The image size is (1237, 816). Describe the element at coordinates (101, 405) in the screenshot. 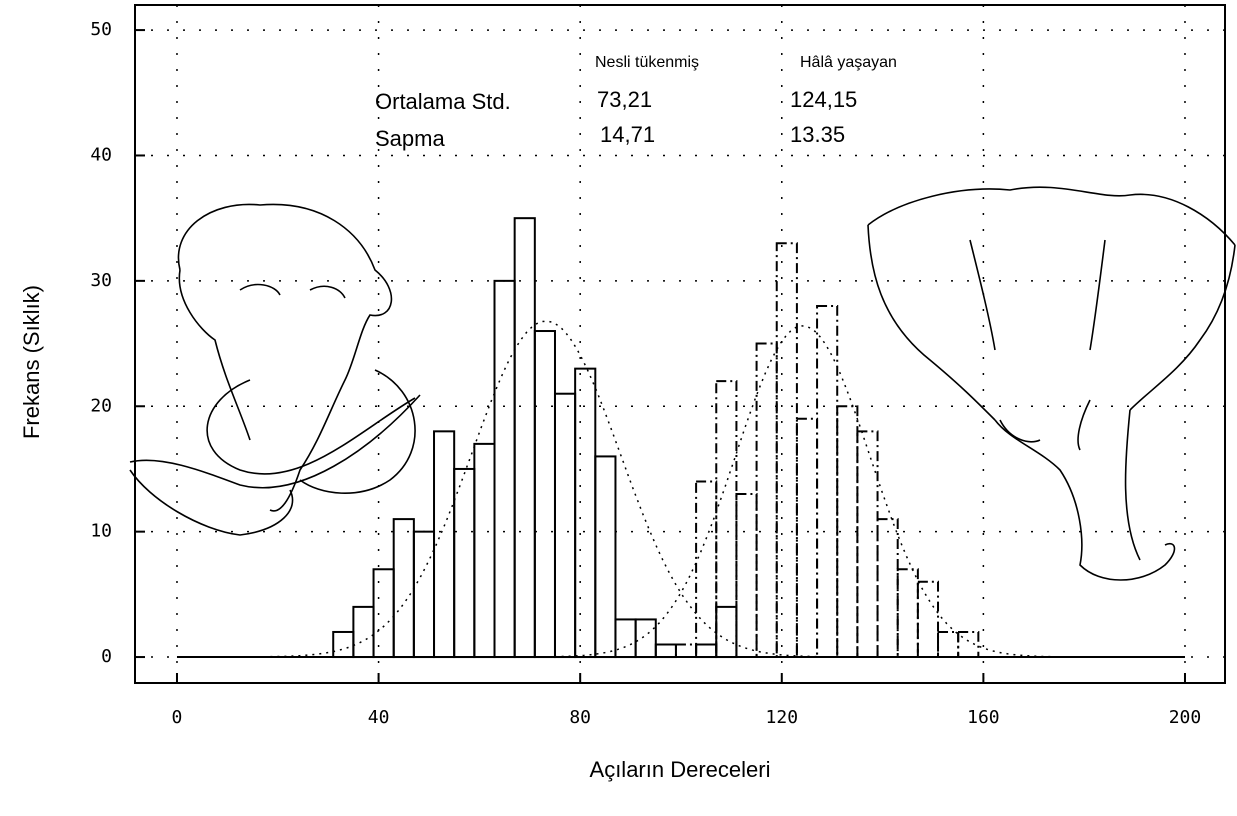

I see `y-tick-label: 20` at that location.